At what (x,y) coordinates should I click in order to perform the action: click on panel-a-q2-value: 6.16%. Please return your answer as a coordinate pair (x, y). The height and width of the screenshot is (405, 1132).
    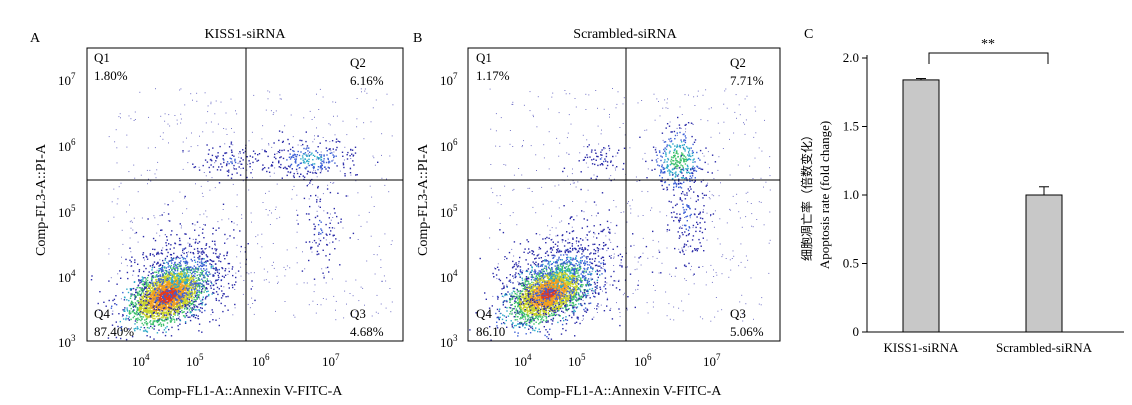
    Looking at the image, I should click on (367, 80).